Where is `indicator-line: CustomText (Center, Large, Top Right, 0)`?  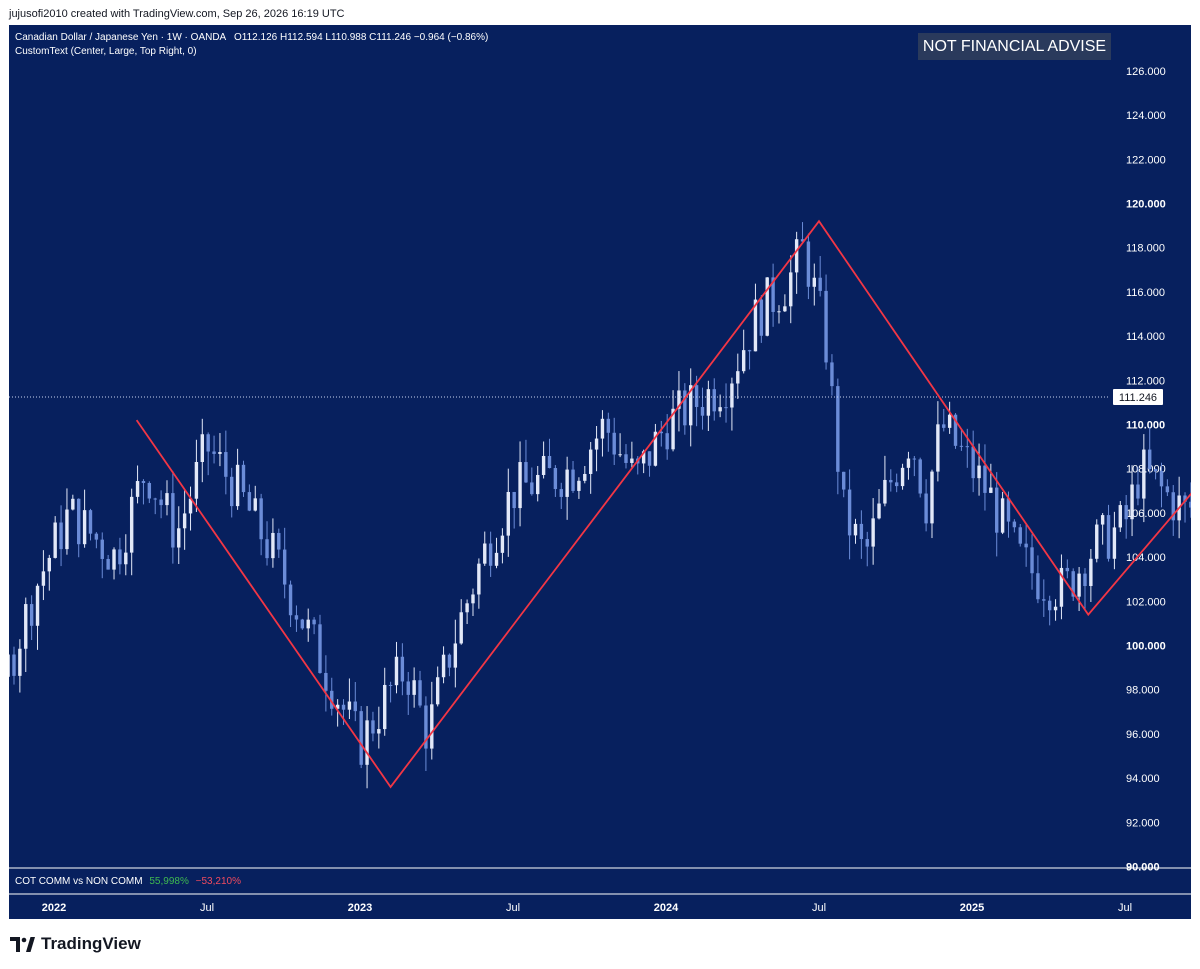
indicator-line: CustomText (Center, Large, Top Right, 0) is located at coordinates (106, 51).